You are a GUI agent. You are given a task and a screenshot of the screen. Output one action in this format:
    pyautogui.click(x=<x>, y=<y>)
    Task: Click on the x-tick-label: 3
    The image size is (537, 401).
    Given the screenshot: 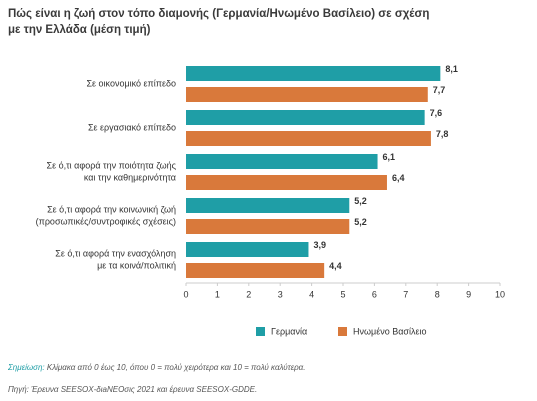 What is the action you would take?
    pyautogui.click(x=280, y=294)
    